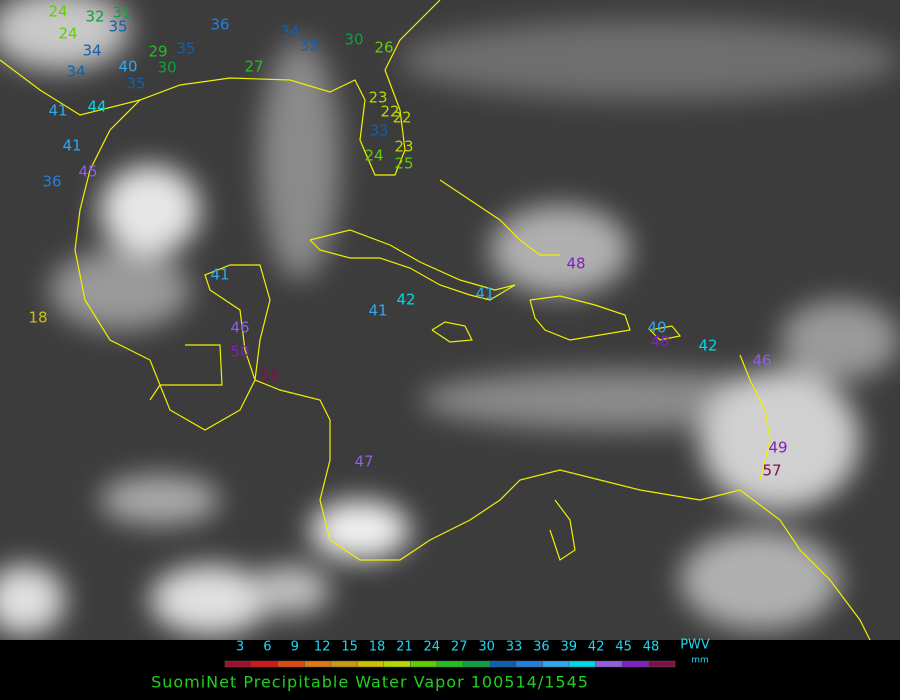 Image resolution: width=900 pixels, height=700 pixels. I want to click on station-value: 27, so click(253, 67).